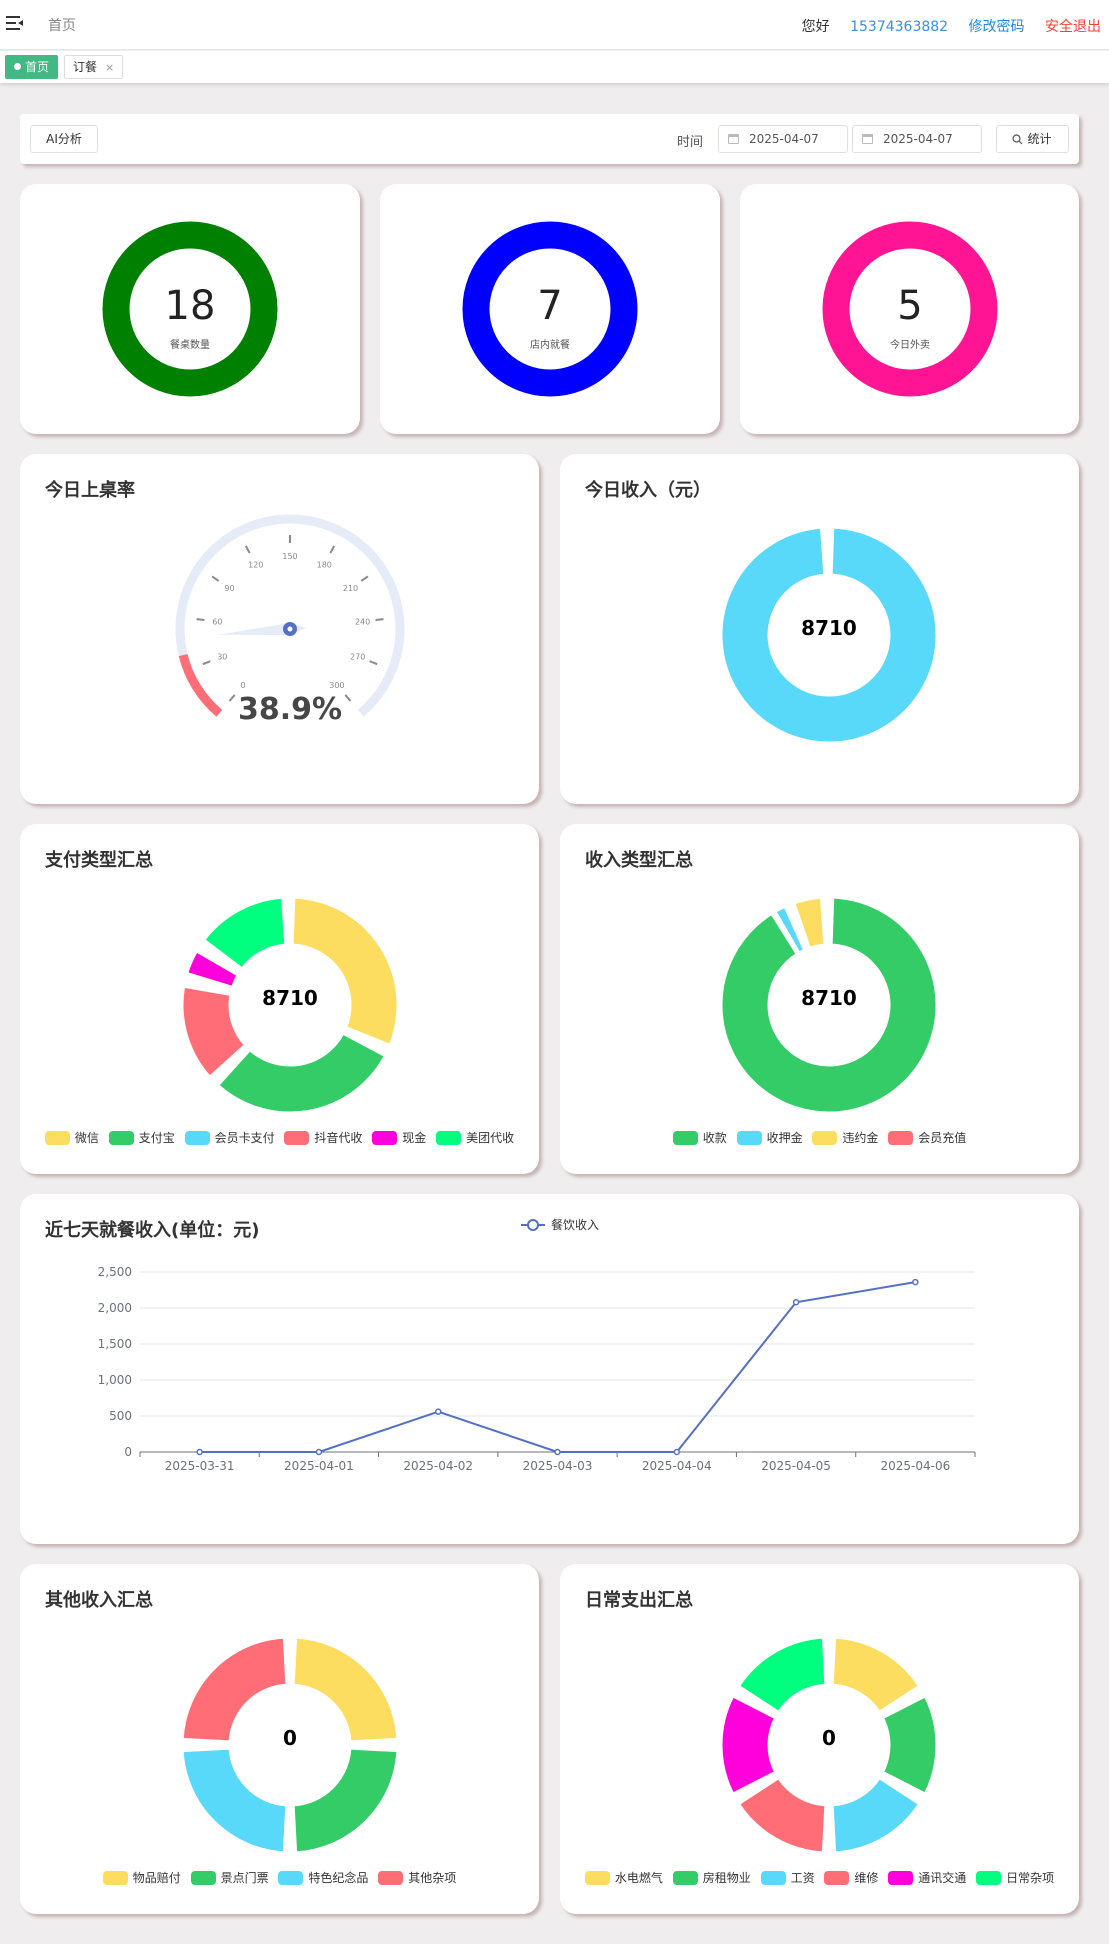 Image resolution: width=1109 pixels, height=1944 pixels. Describe the element at coordinates (639, 860) in the screenshot. I see `income-types-title: 收入类型汇总` at that location.